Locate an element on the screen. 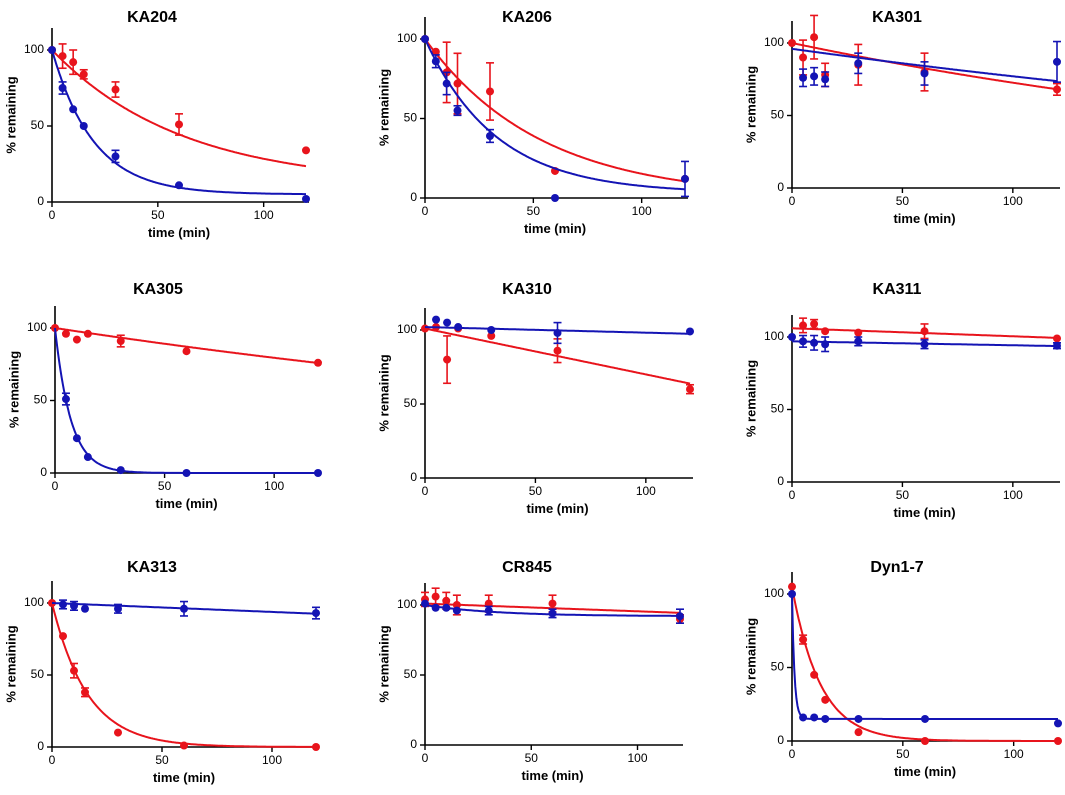 The height and width of the screenshot is (795, 1065). chart-title: CR845 is located at coordinates (527, 567).